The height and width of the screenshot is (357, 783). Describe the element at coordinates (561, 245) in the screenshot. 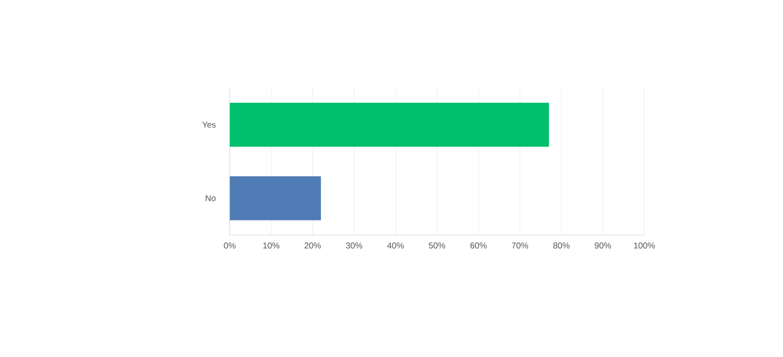

I see `x-tick-label: 80%` at that location.